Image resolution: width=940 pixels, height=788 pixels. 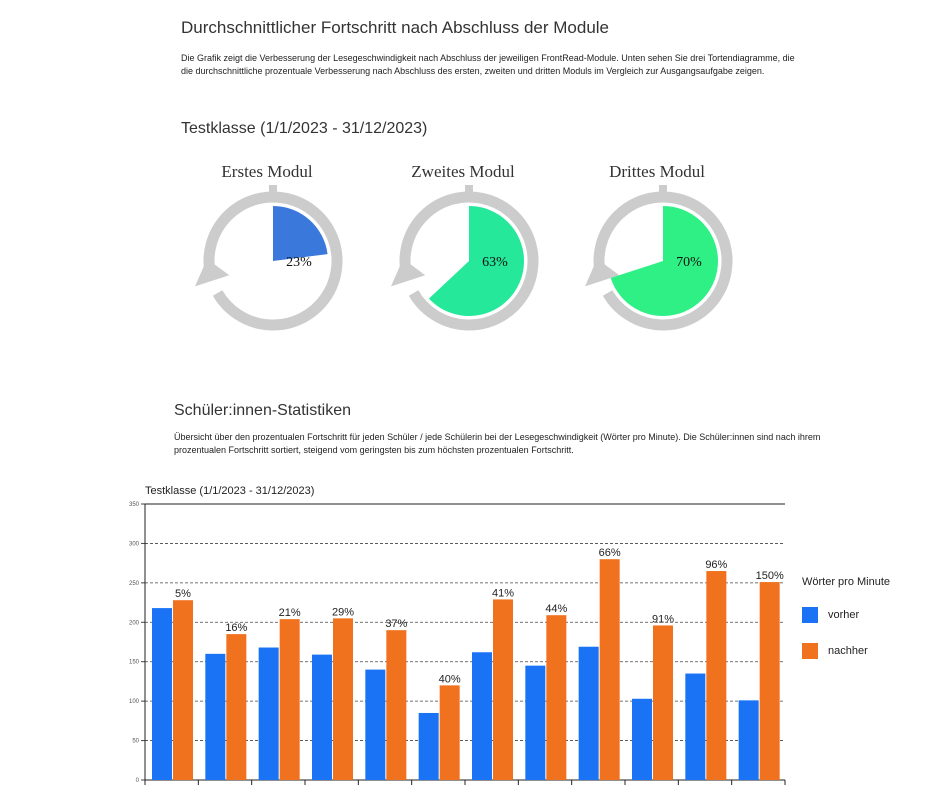 I want to click on y-tick-label: 100, so click(x=134, y=702).